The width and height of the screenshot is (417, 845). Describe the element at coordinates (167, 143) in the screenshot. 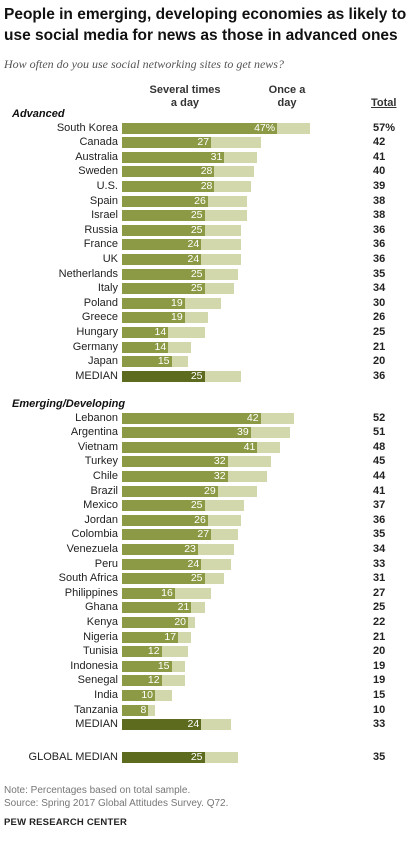

I see `bar-several-times-canada` at that location.